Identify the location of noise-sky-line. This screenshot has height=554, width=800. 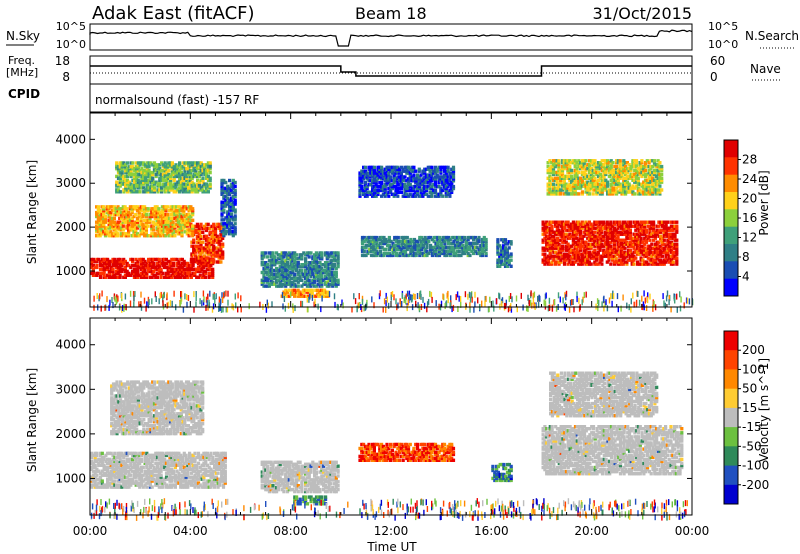
(391, 38).